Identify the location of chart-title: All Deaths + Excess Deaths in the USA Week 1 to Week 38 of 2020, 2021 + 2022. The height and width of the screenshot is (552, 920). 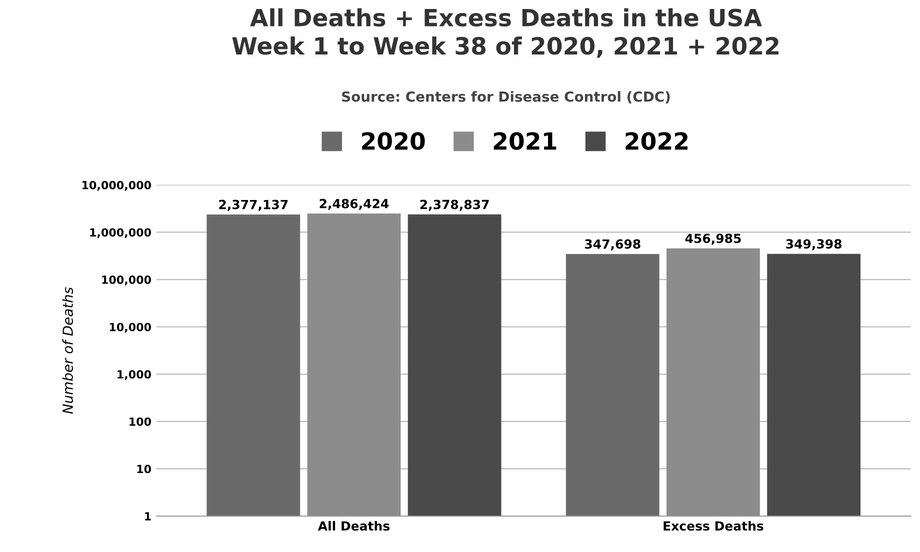
(505, 33).